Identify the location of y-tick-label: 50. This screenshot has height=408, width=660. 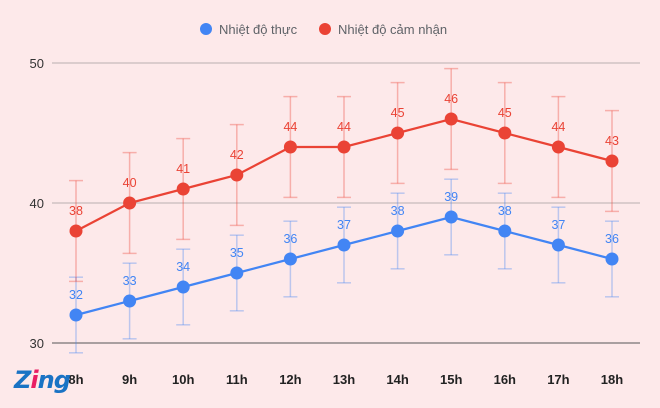
(37, 63).